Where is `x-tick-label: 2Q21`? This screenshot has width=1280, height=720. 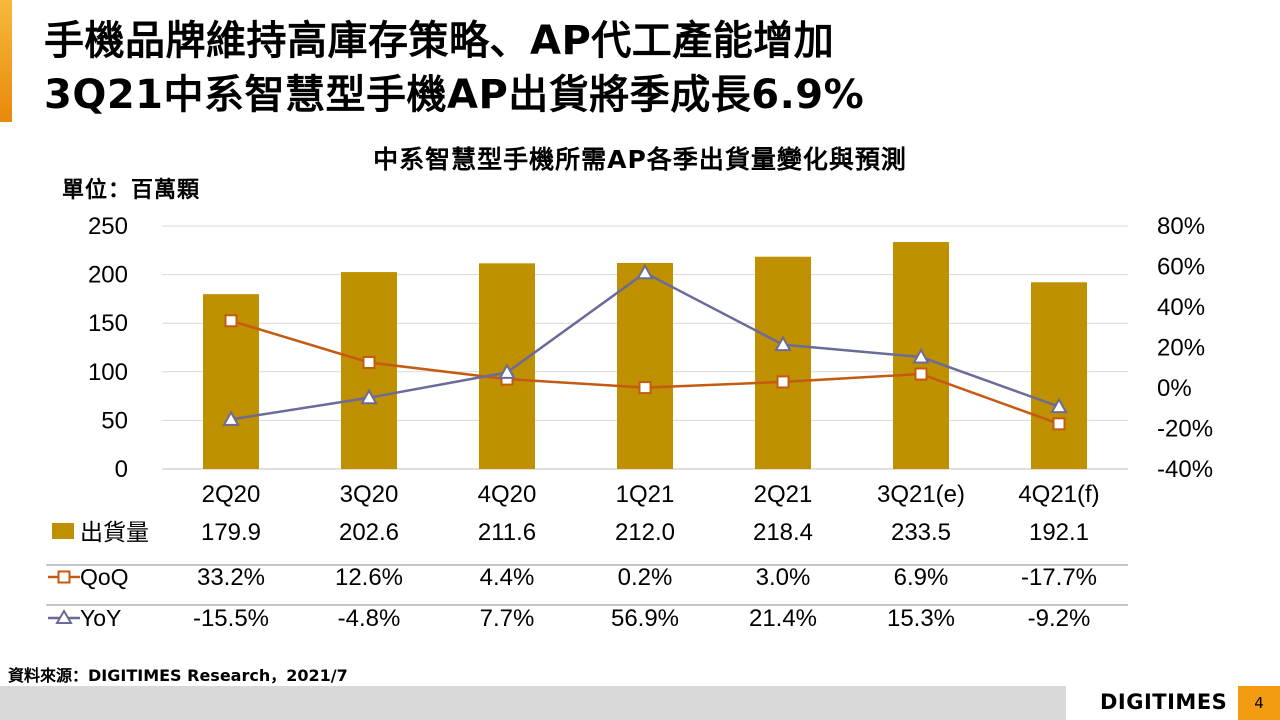 x-tick-label: 2Q21 is located at coordinates (783, 494).